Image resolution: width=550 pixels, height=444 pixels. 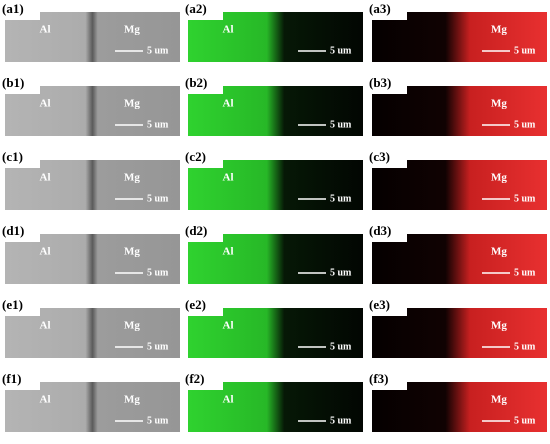 What do you see at coordinates (379, 304) in the screenshot?
I see `panel-label: (e3)` at bounding box center [379, 304].